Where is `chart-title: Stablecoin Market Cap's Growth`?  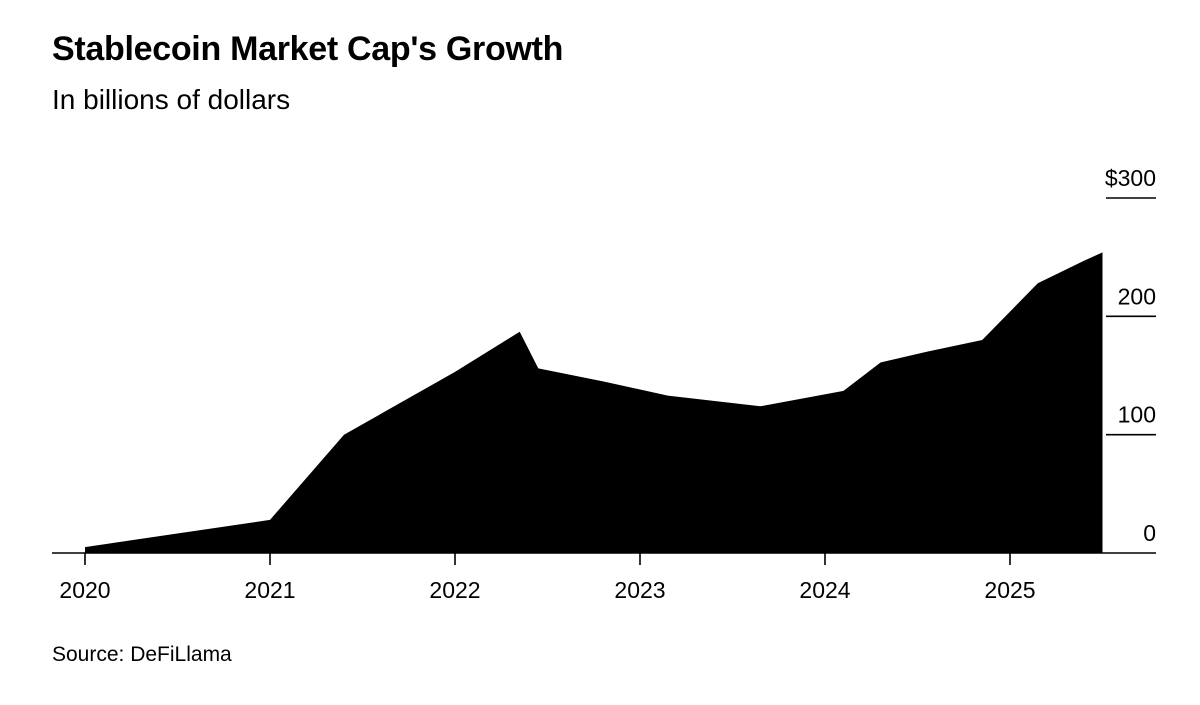 chart-title: Stablecoin Market Cap's Growth is located at coordinates (308, 49).